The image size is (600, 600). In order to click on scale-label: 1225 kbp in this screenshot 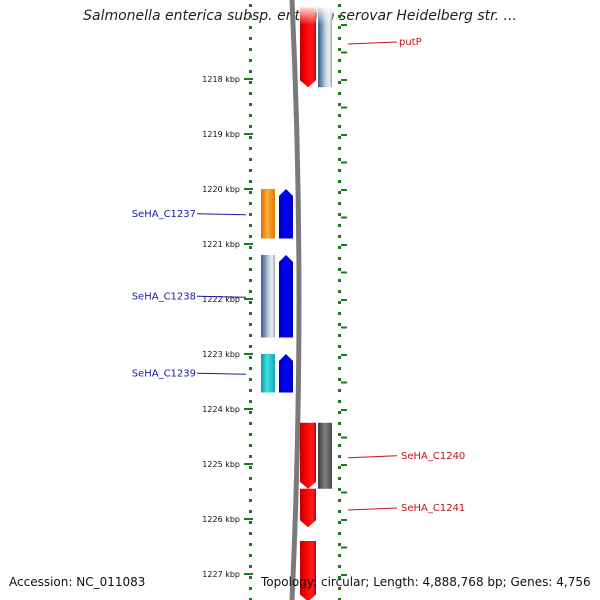, I will do `click(221, 464)`.